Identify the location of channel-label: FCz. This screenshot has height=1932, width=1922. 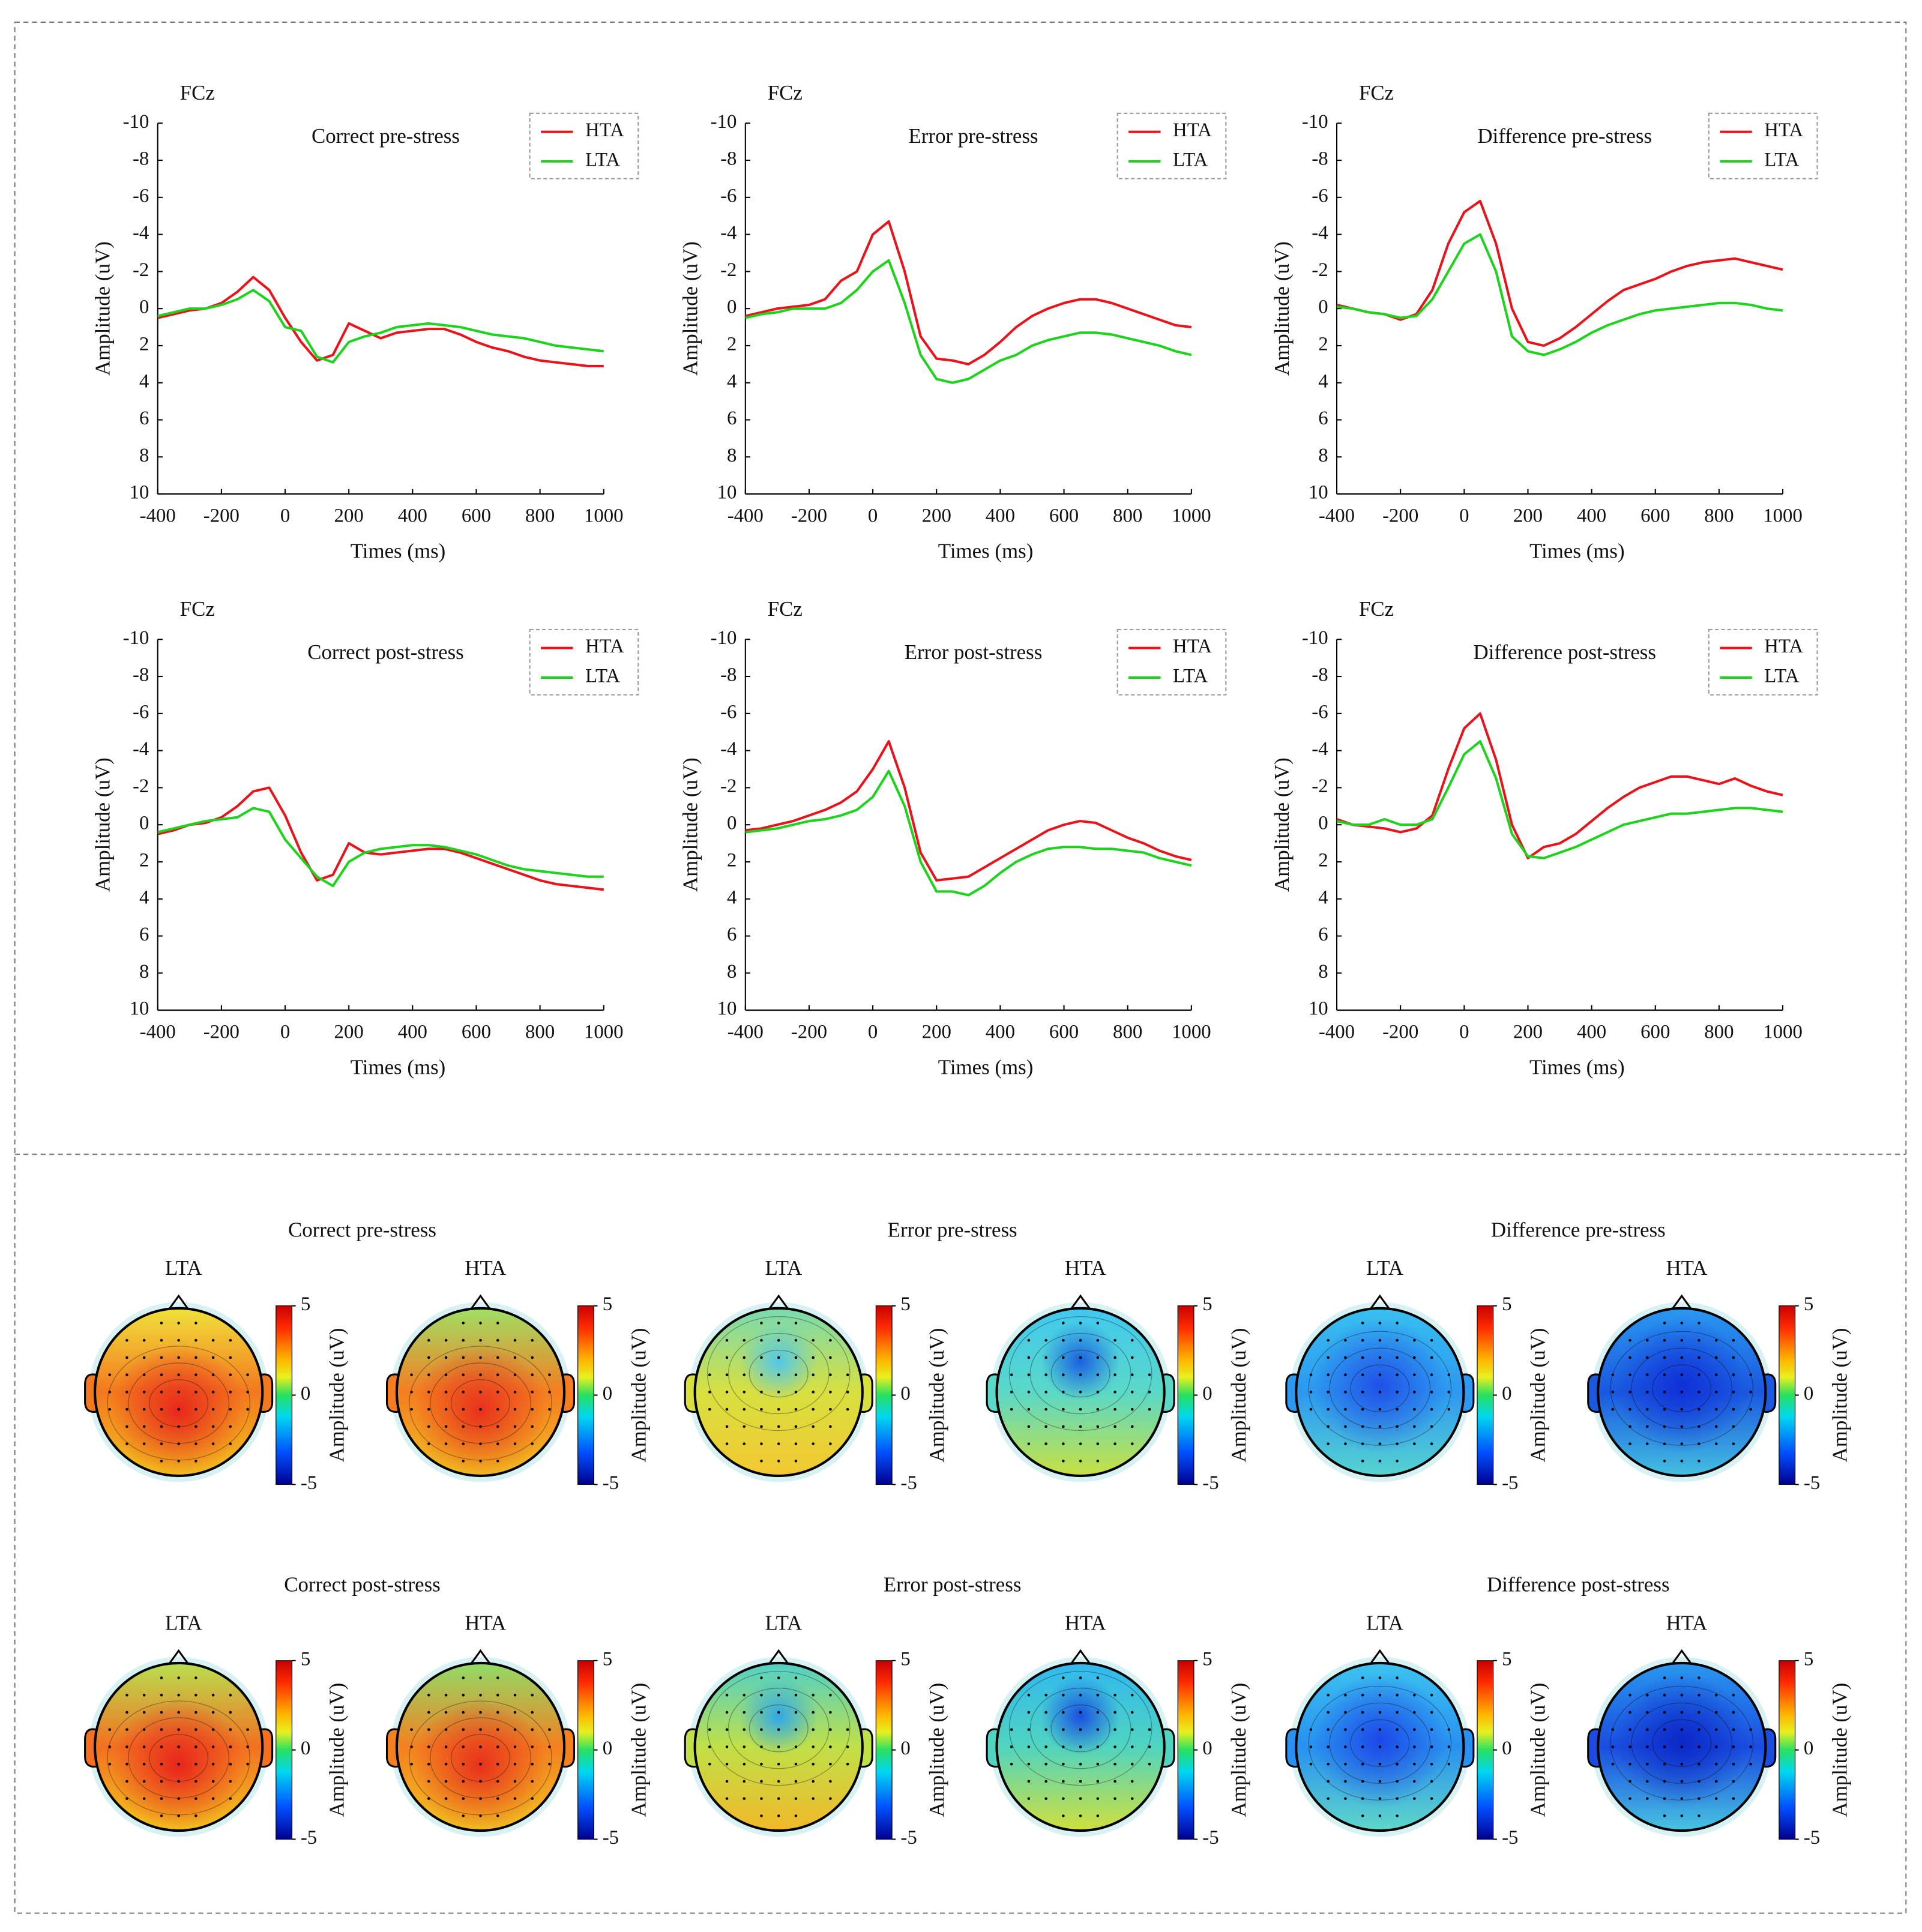
(1376, 609).